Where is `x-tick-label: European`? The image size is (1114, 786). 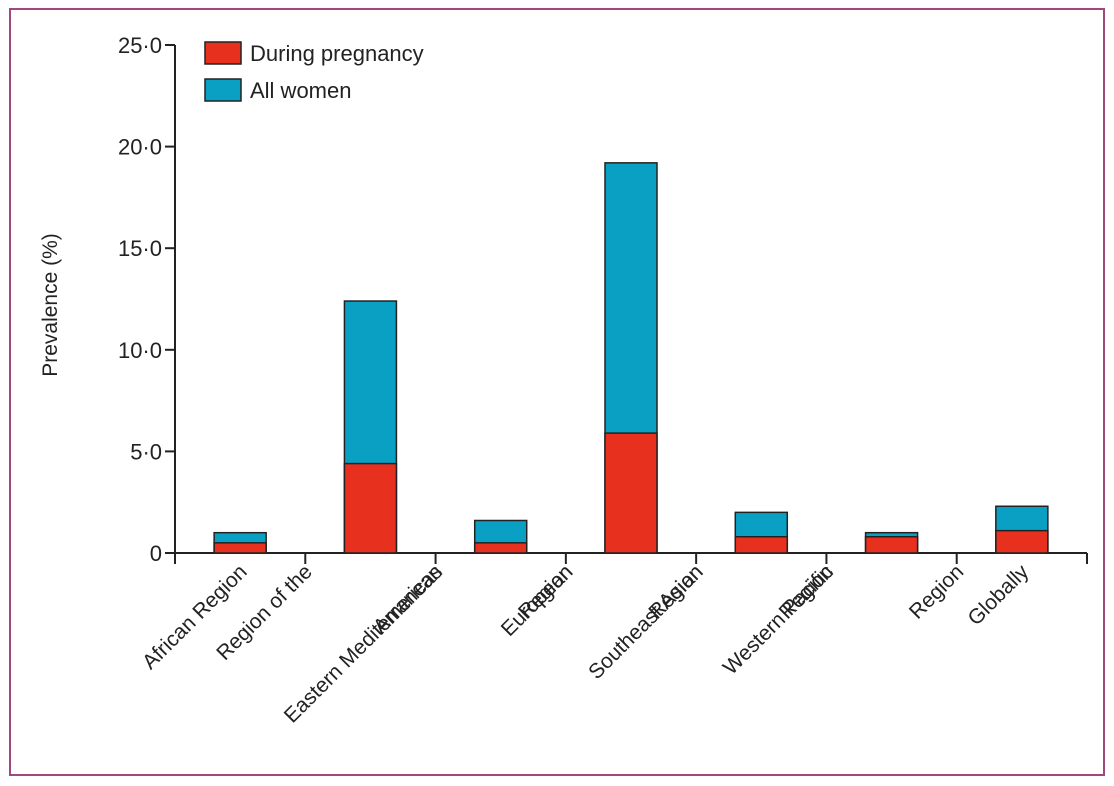
x-tick-label: European is located at coordinates (537, 600).